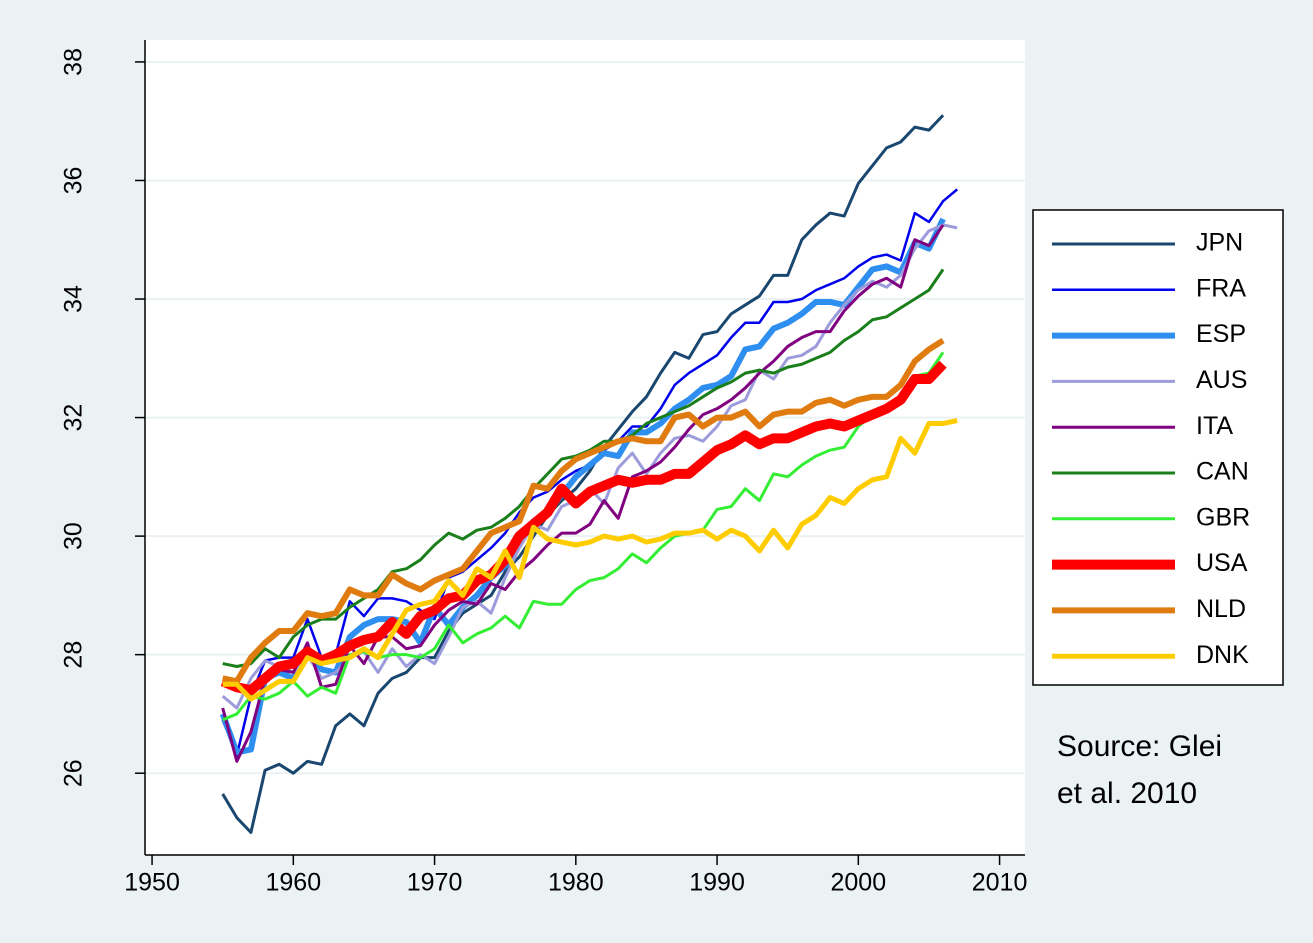  I want to click on legend-label: FRA, so click(1221, 288).